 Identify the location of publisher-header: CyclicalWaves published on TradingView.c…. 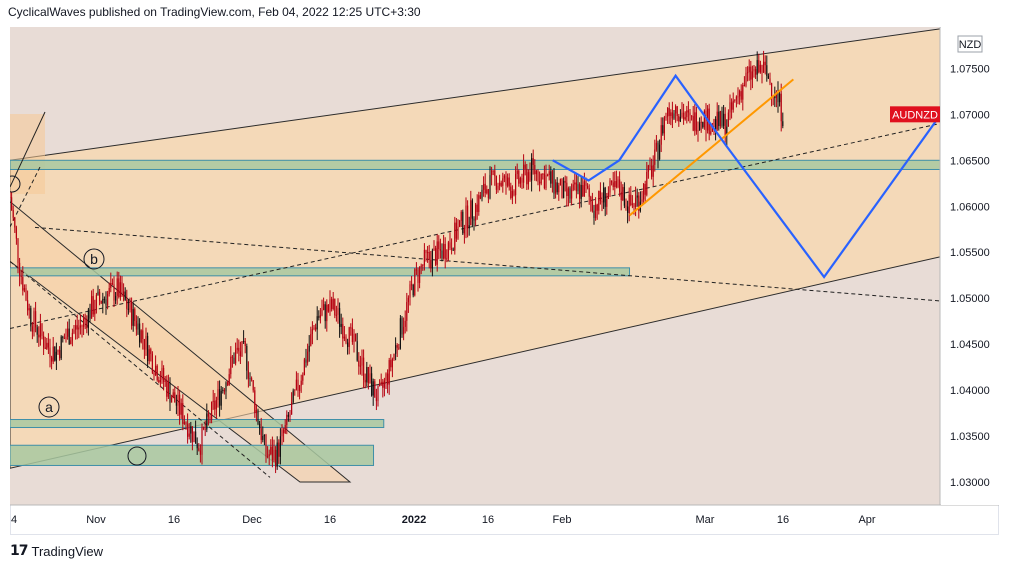
(214, 12).